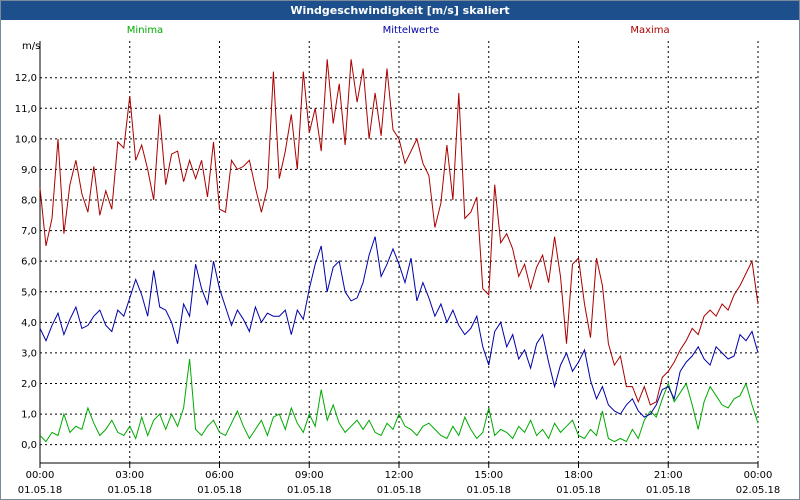 The image size is (800, 500). What do you see at coordinates (26, 109) in the screenshot?
I see `y-tick-label: 11,0` at bounding box center [26, 109].